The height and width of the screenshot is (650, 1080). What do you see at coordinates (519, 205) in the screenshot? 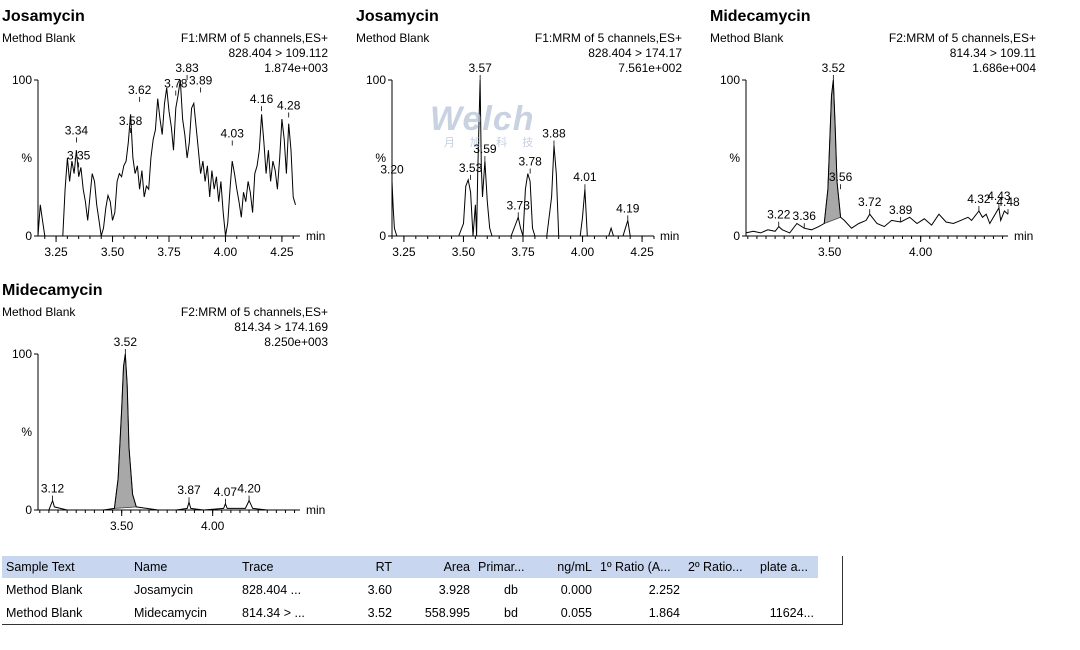
I see `peak-label: 3.73` at bounding box center [519, 205].